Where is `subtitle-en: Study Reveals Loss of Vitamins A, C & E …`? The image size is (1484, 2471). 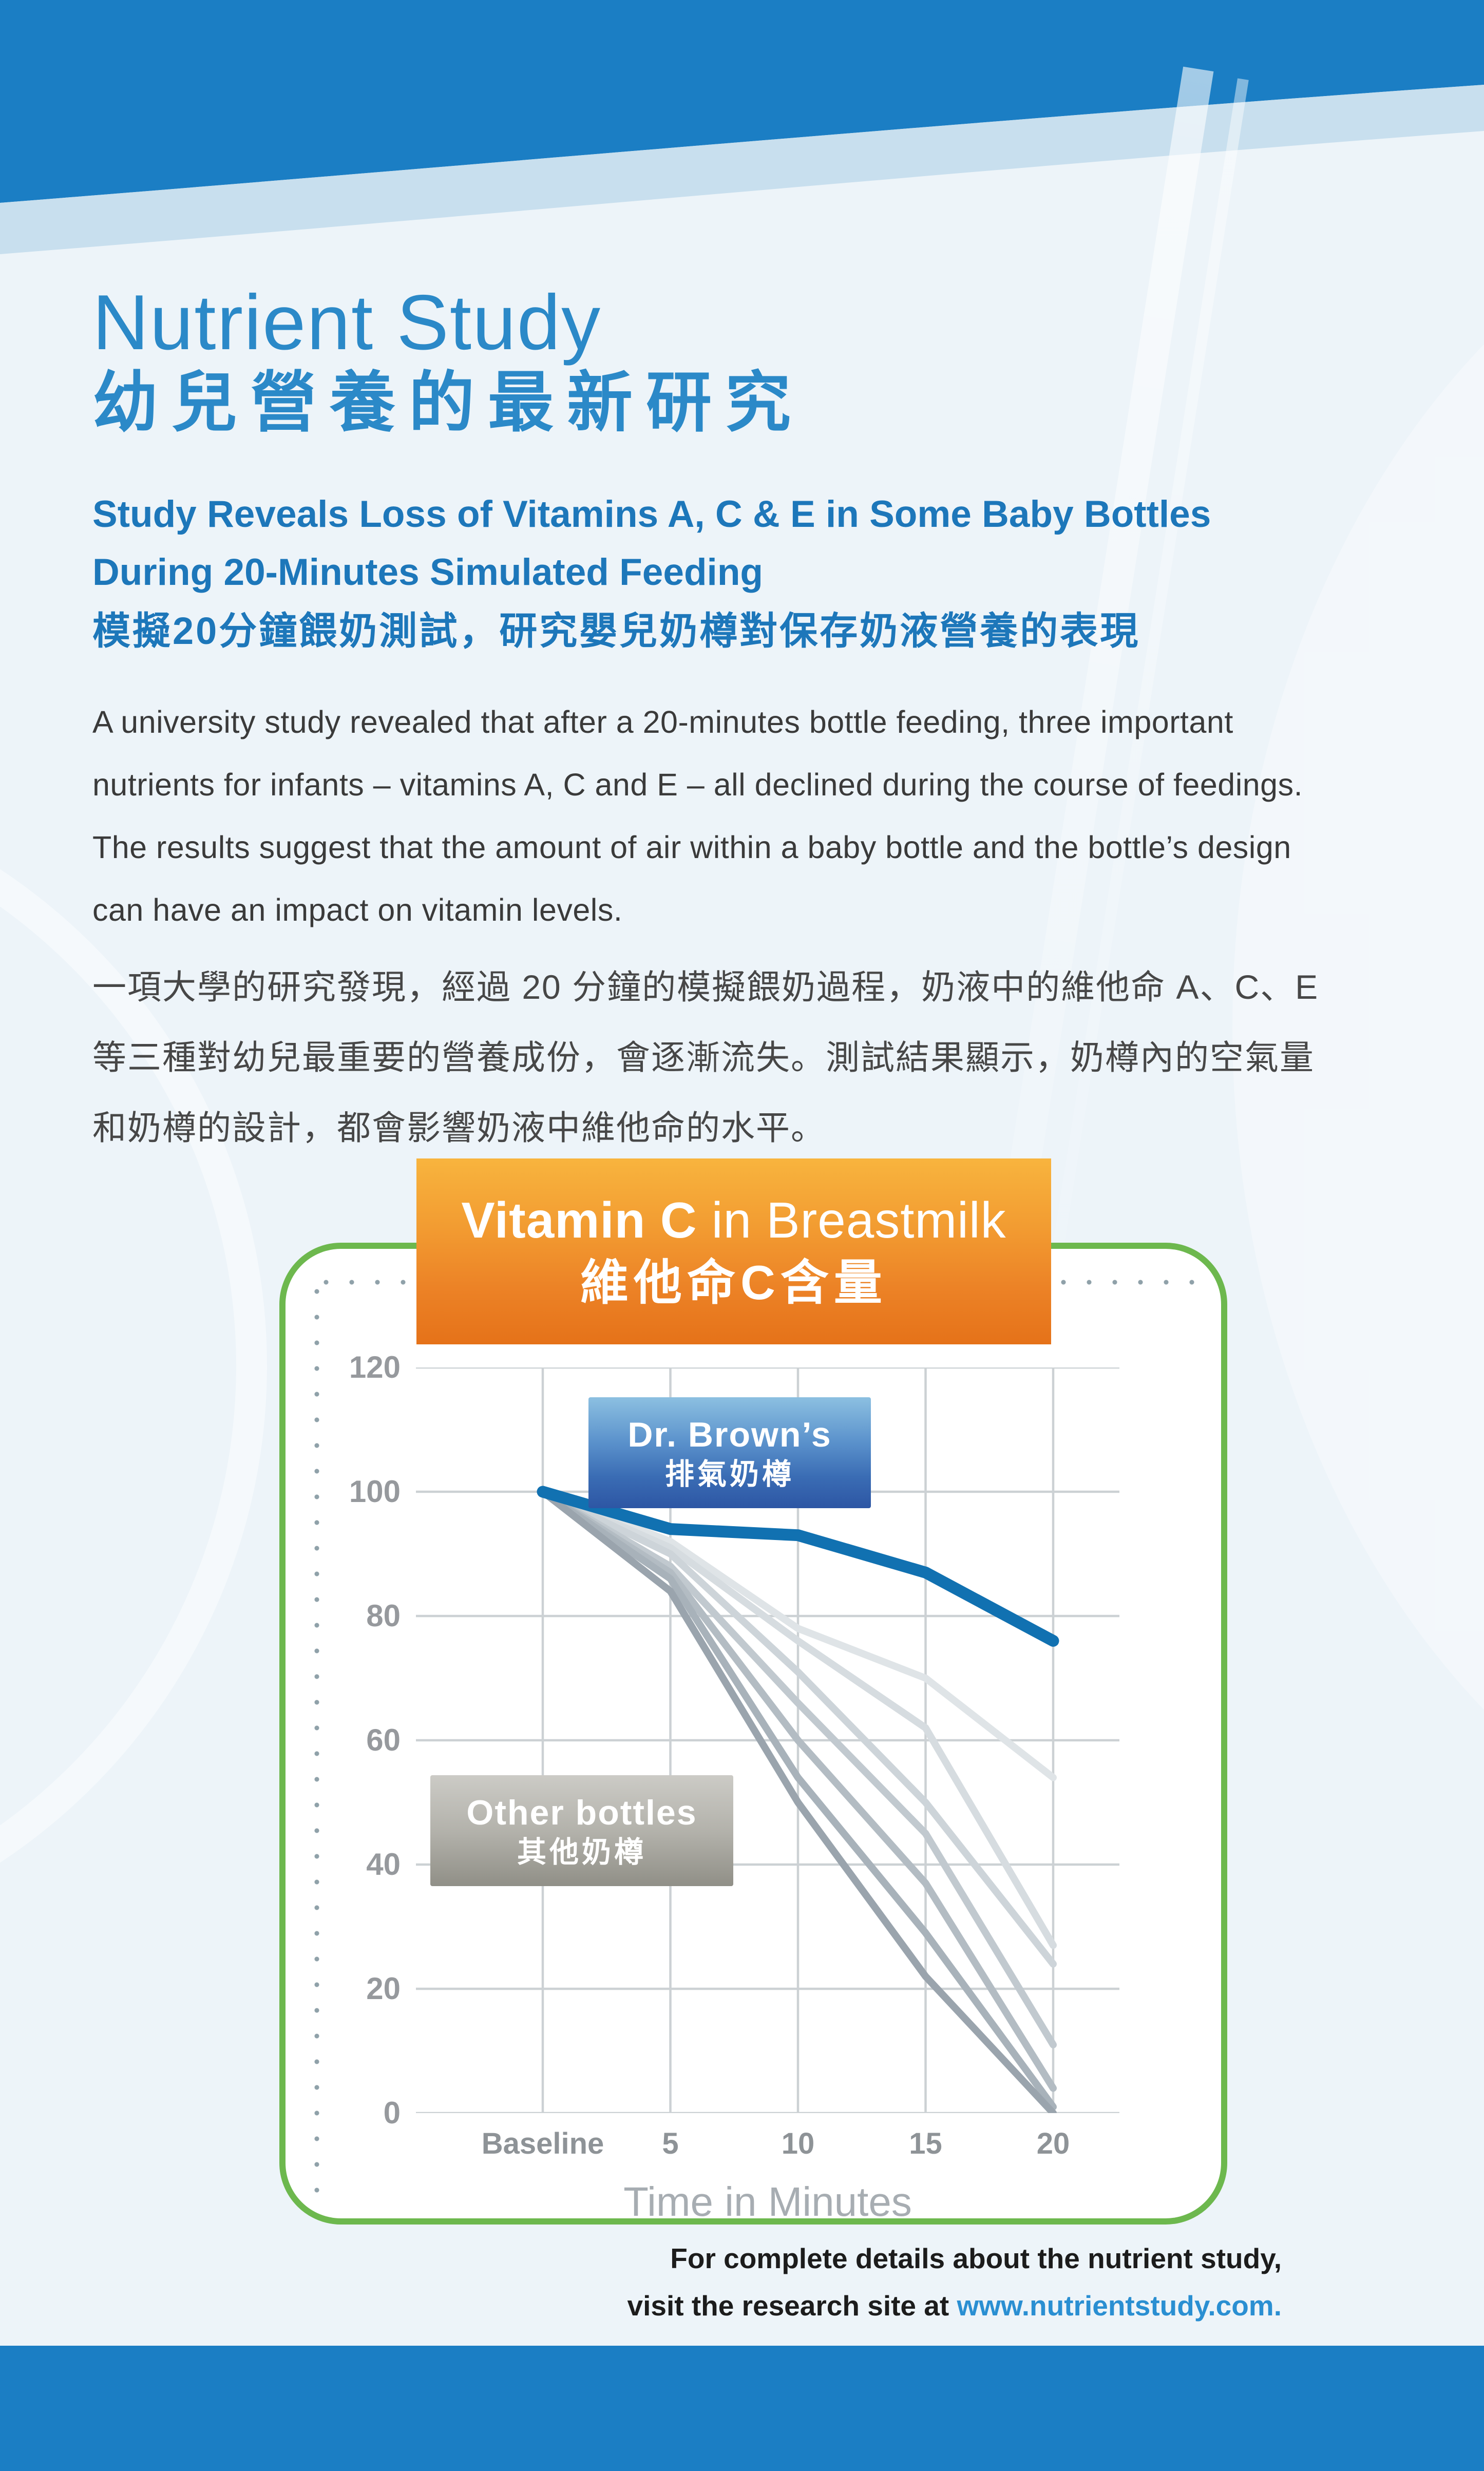 subtitle-en: Study Reveals Loss of Vitamins A, C & E … is located at coordinates (651, 543).